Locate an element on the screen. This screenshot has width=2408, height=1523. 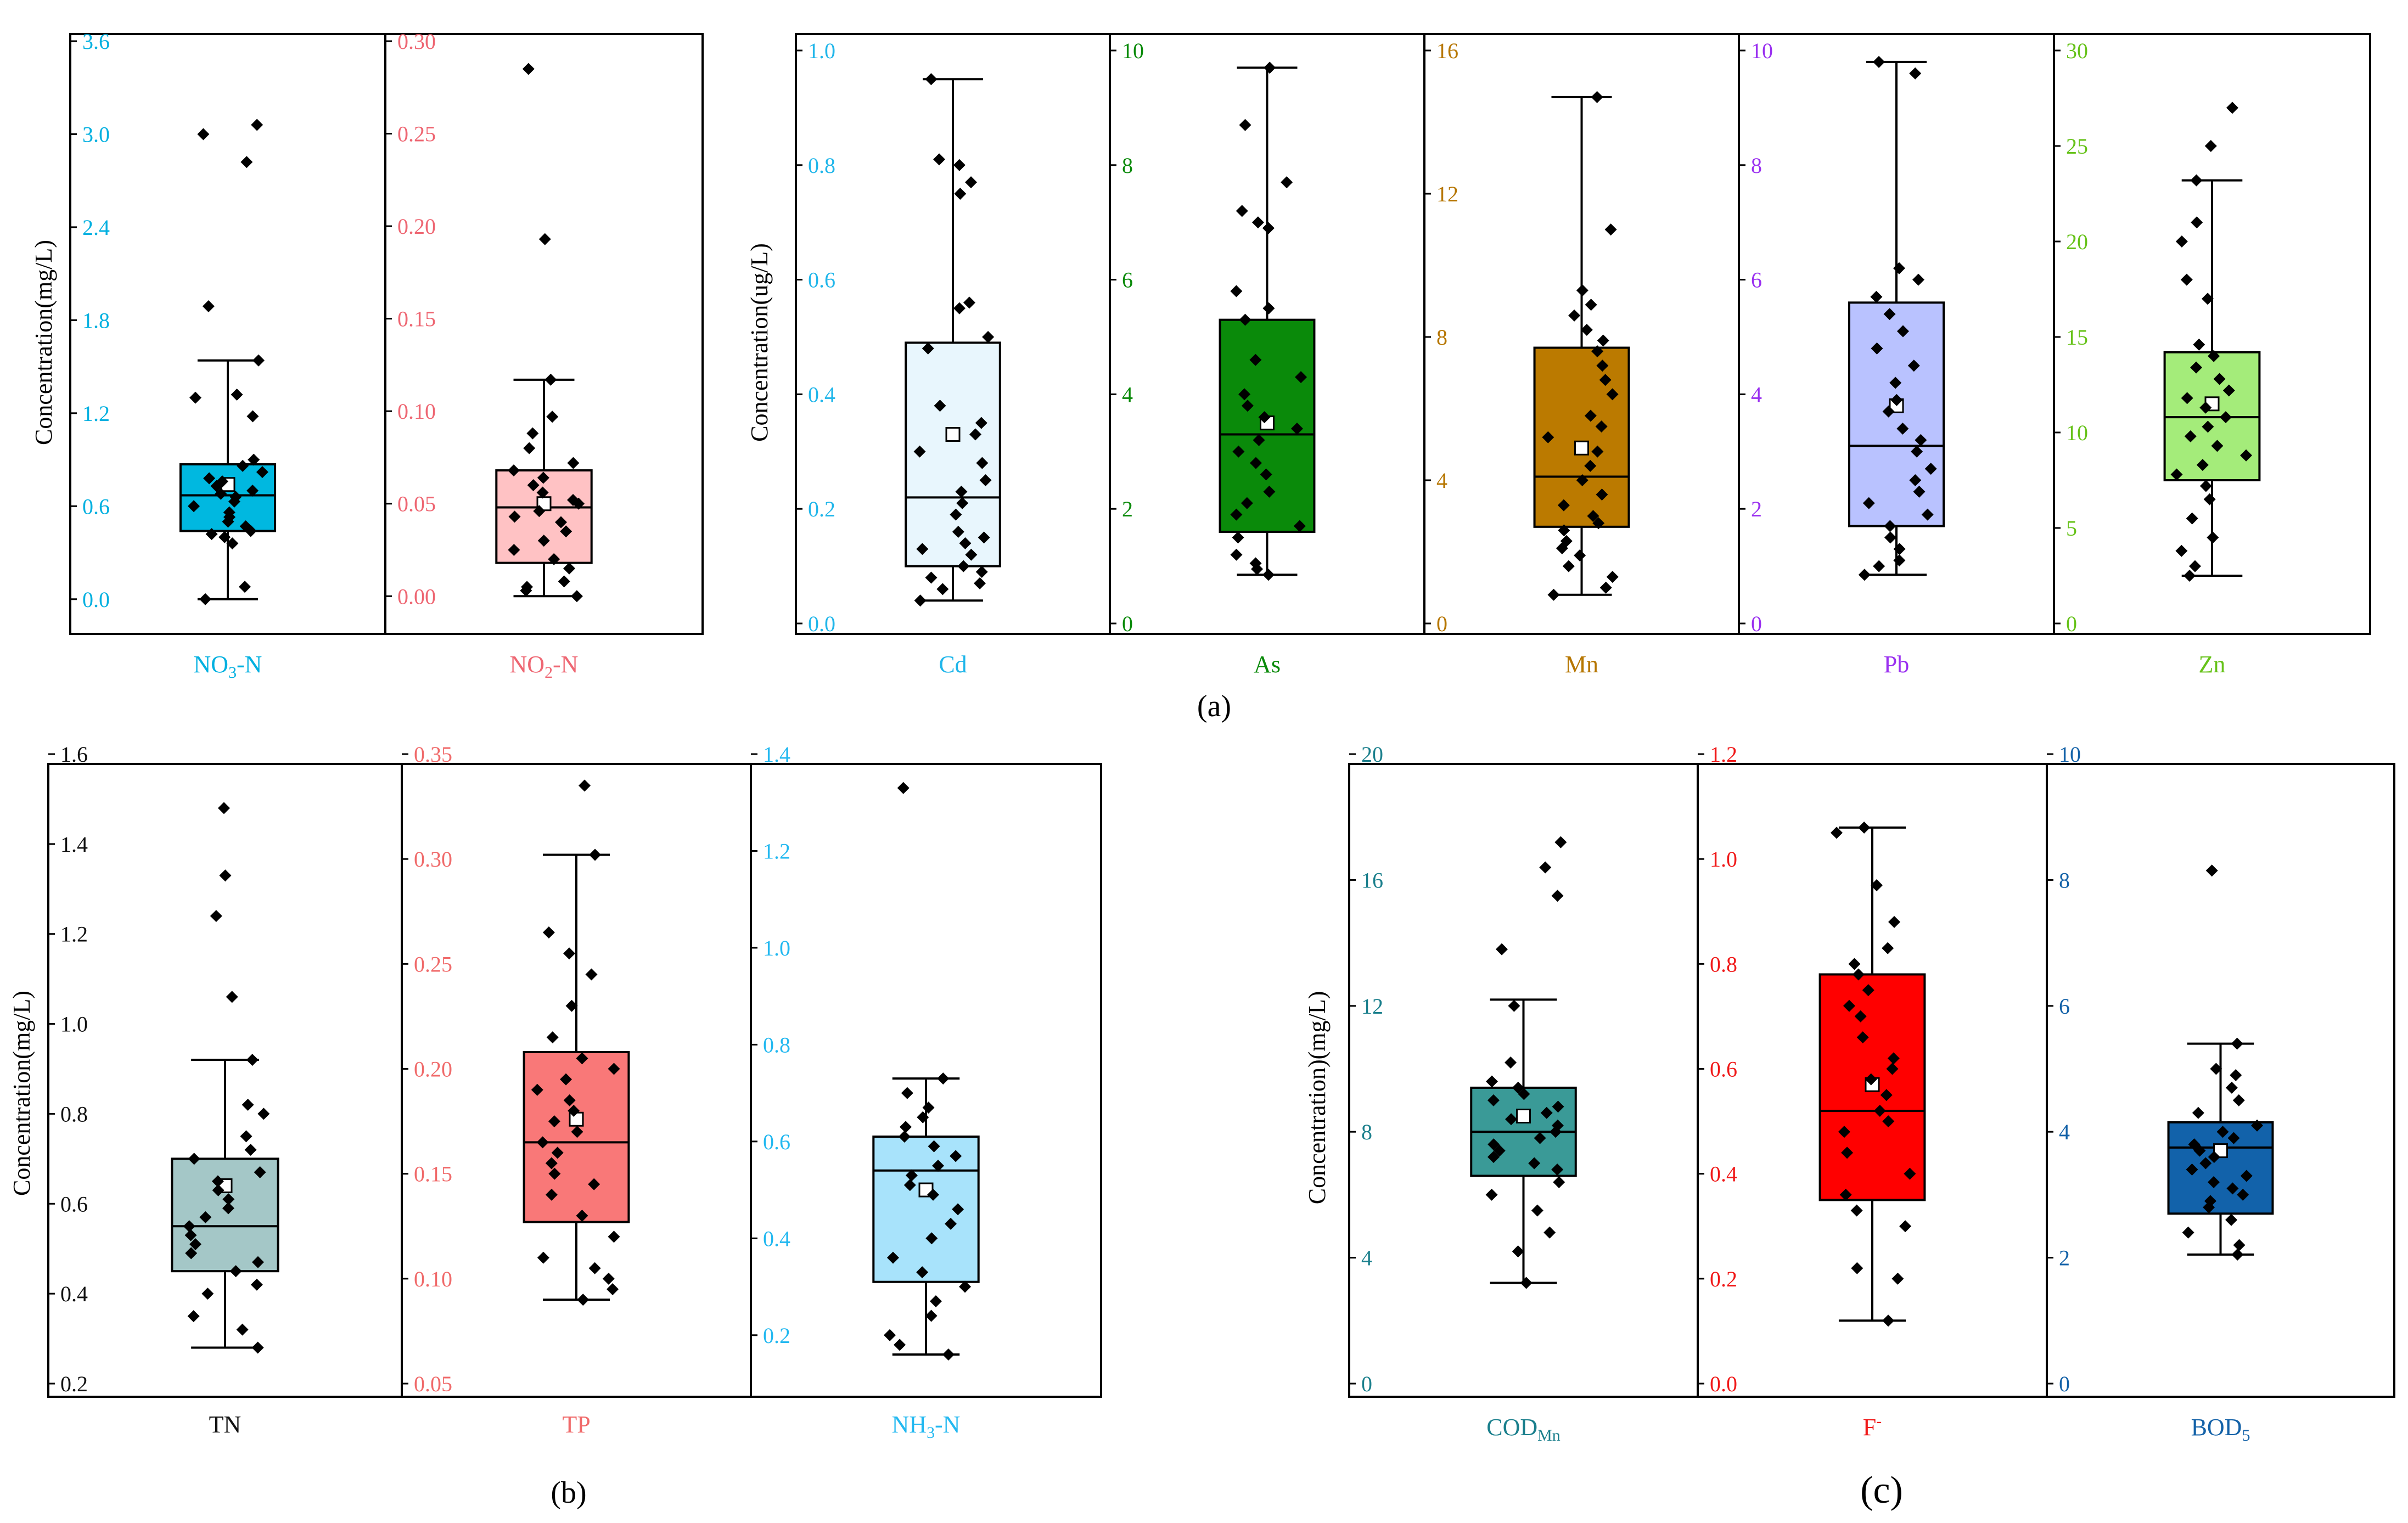
y-tick-label-zn: 30 is located at coordinates (2077, 50).